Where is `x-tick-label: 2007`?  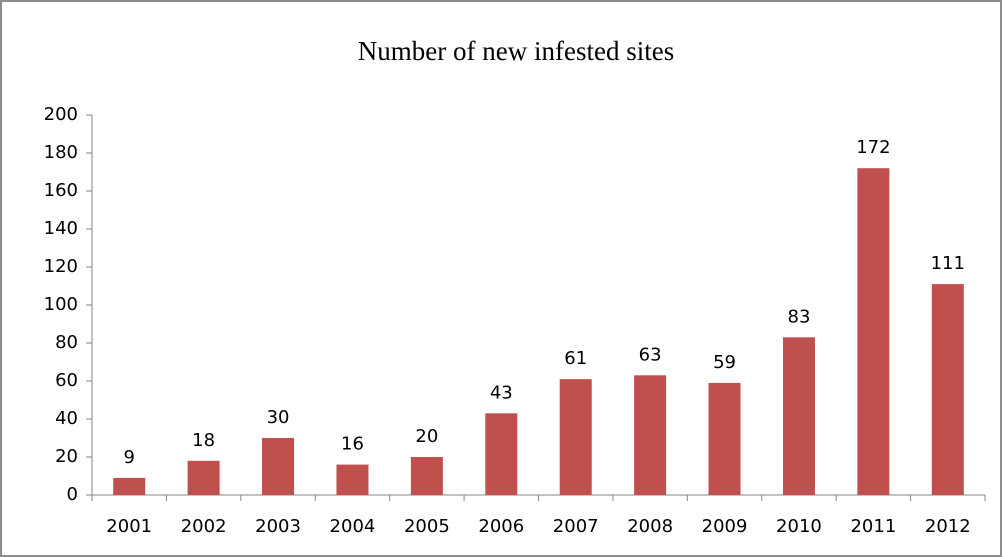 x-tick-label: 2007 is located at coordinates (576, 526).